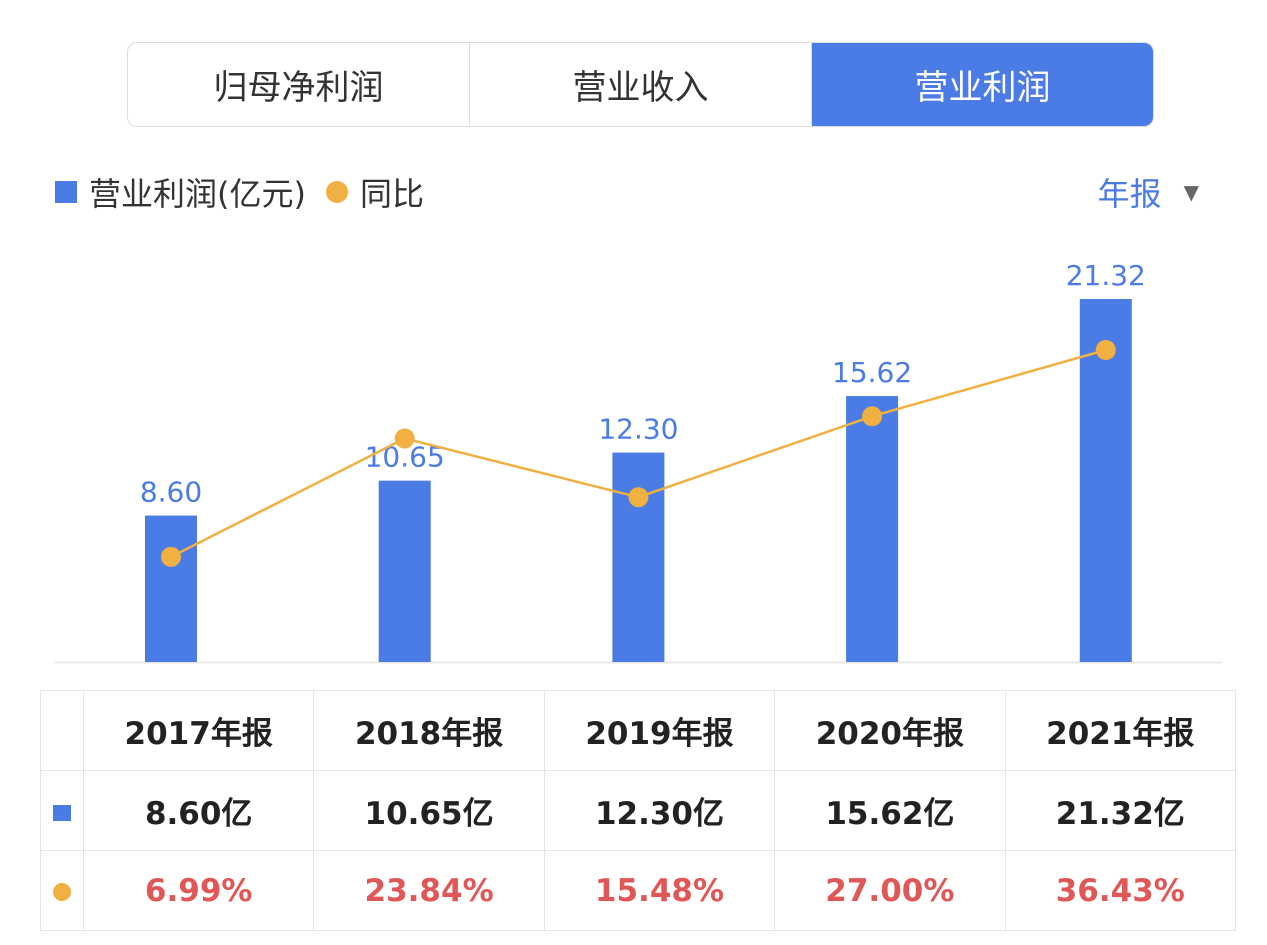 Image resolution: width=1267 pixels, height=945 pixels. What do you see at coordinates (1191, 192) in the screenshot?
I see `caret-down-icon: ▼` at bounding box center [1191, 192].